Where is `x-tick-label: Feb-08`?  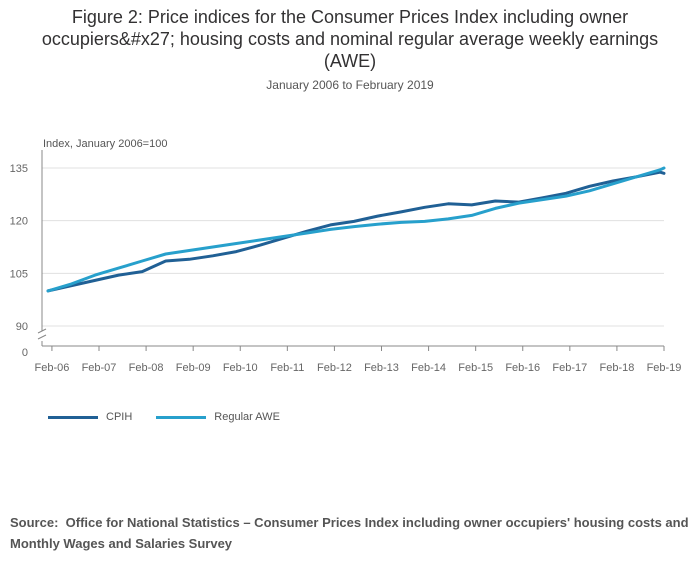
x-tick-label: Feb-08 is located at coordinates (146, 368).